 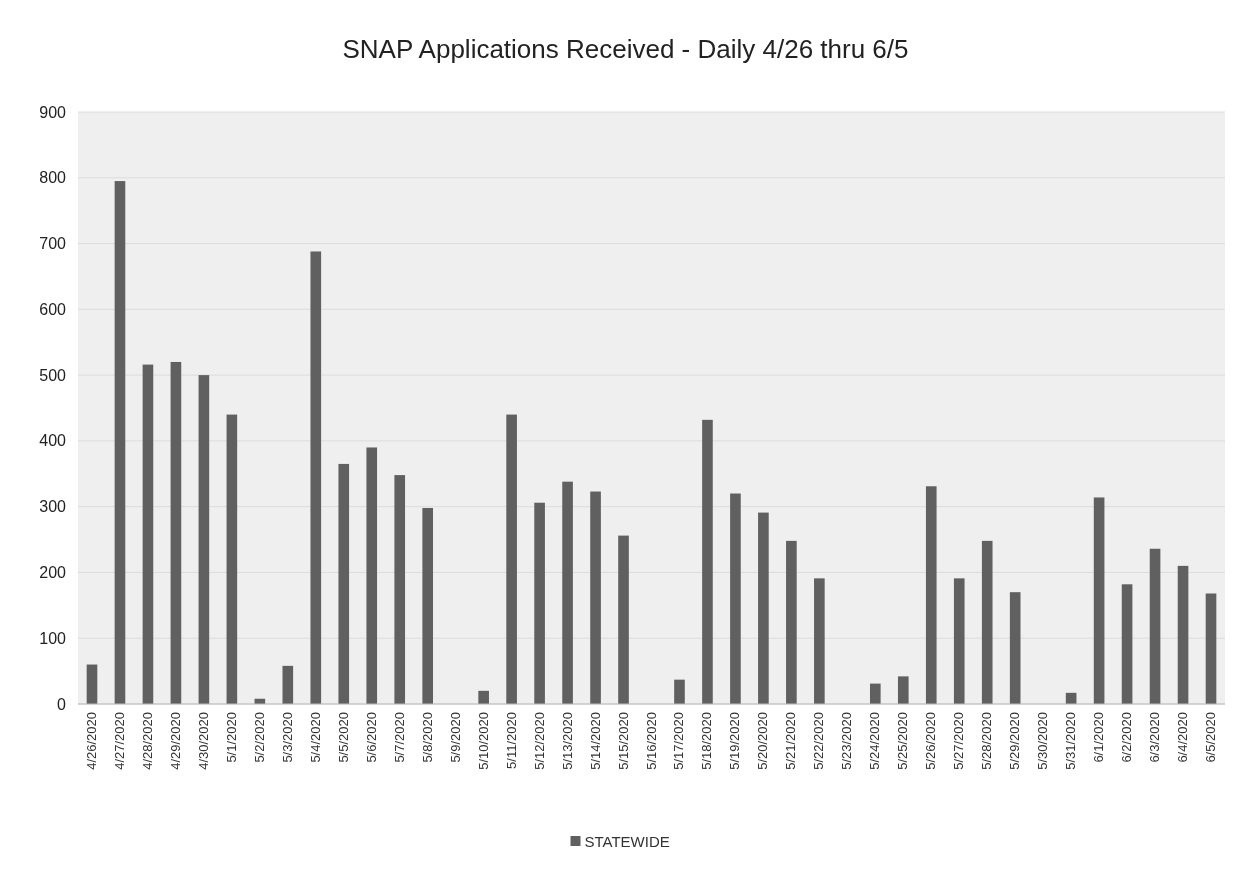 What do you see at coordinates (1183, 737) in the screenshot?
I see `x-tick-label: 6/4/2020` at bounding box center [1183, 737].